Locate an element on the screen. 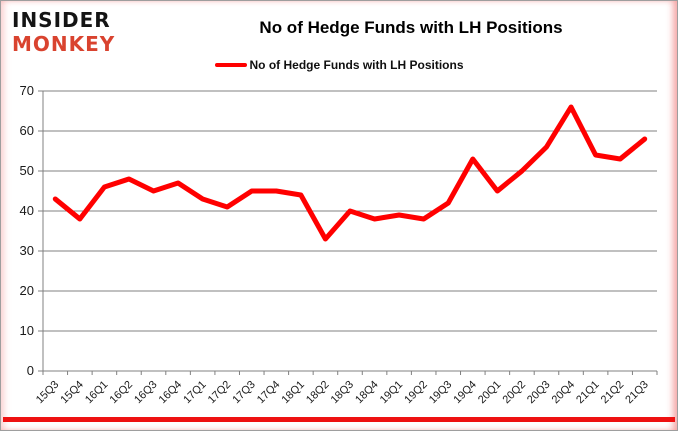 Image resolution: width=678 pixels, height=431 pixels. svg-text: 60 is located at coordinates (27, 130).